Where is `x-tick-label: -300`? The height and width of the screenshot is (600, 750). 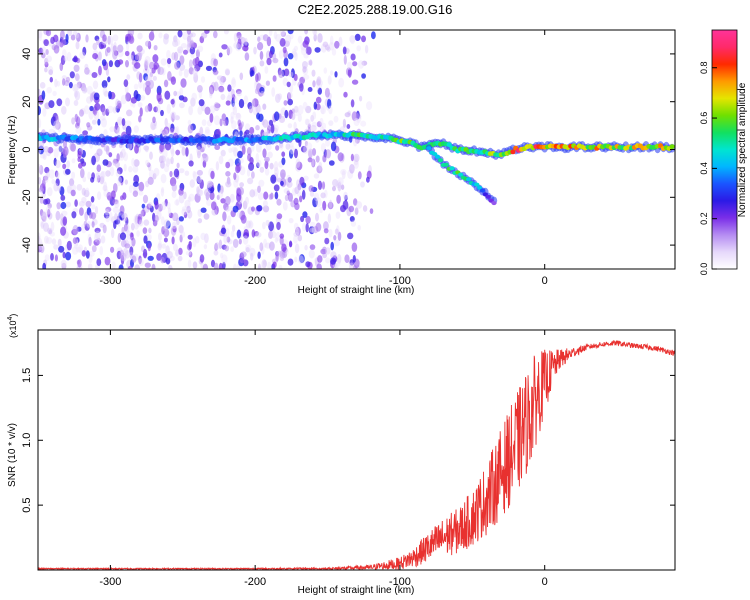 x-tick-label: -300 is located at coordinates (110, 281).